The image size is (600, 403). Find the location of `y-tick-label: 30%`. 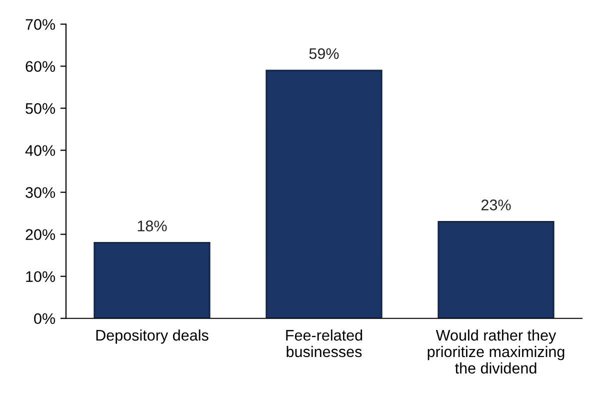

y-tick-label: 30% is located at coordinates (41, 192).